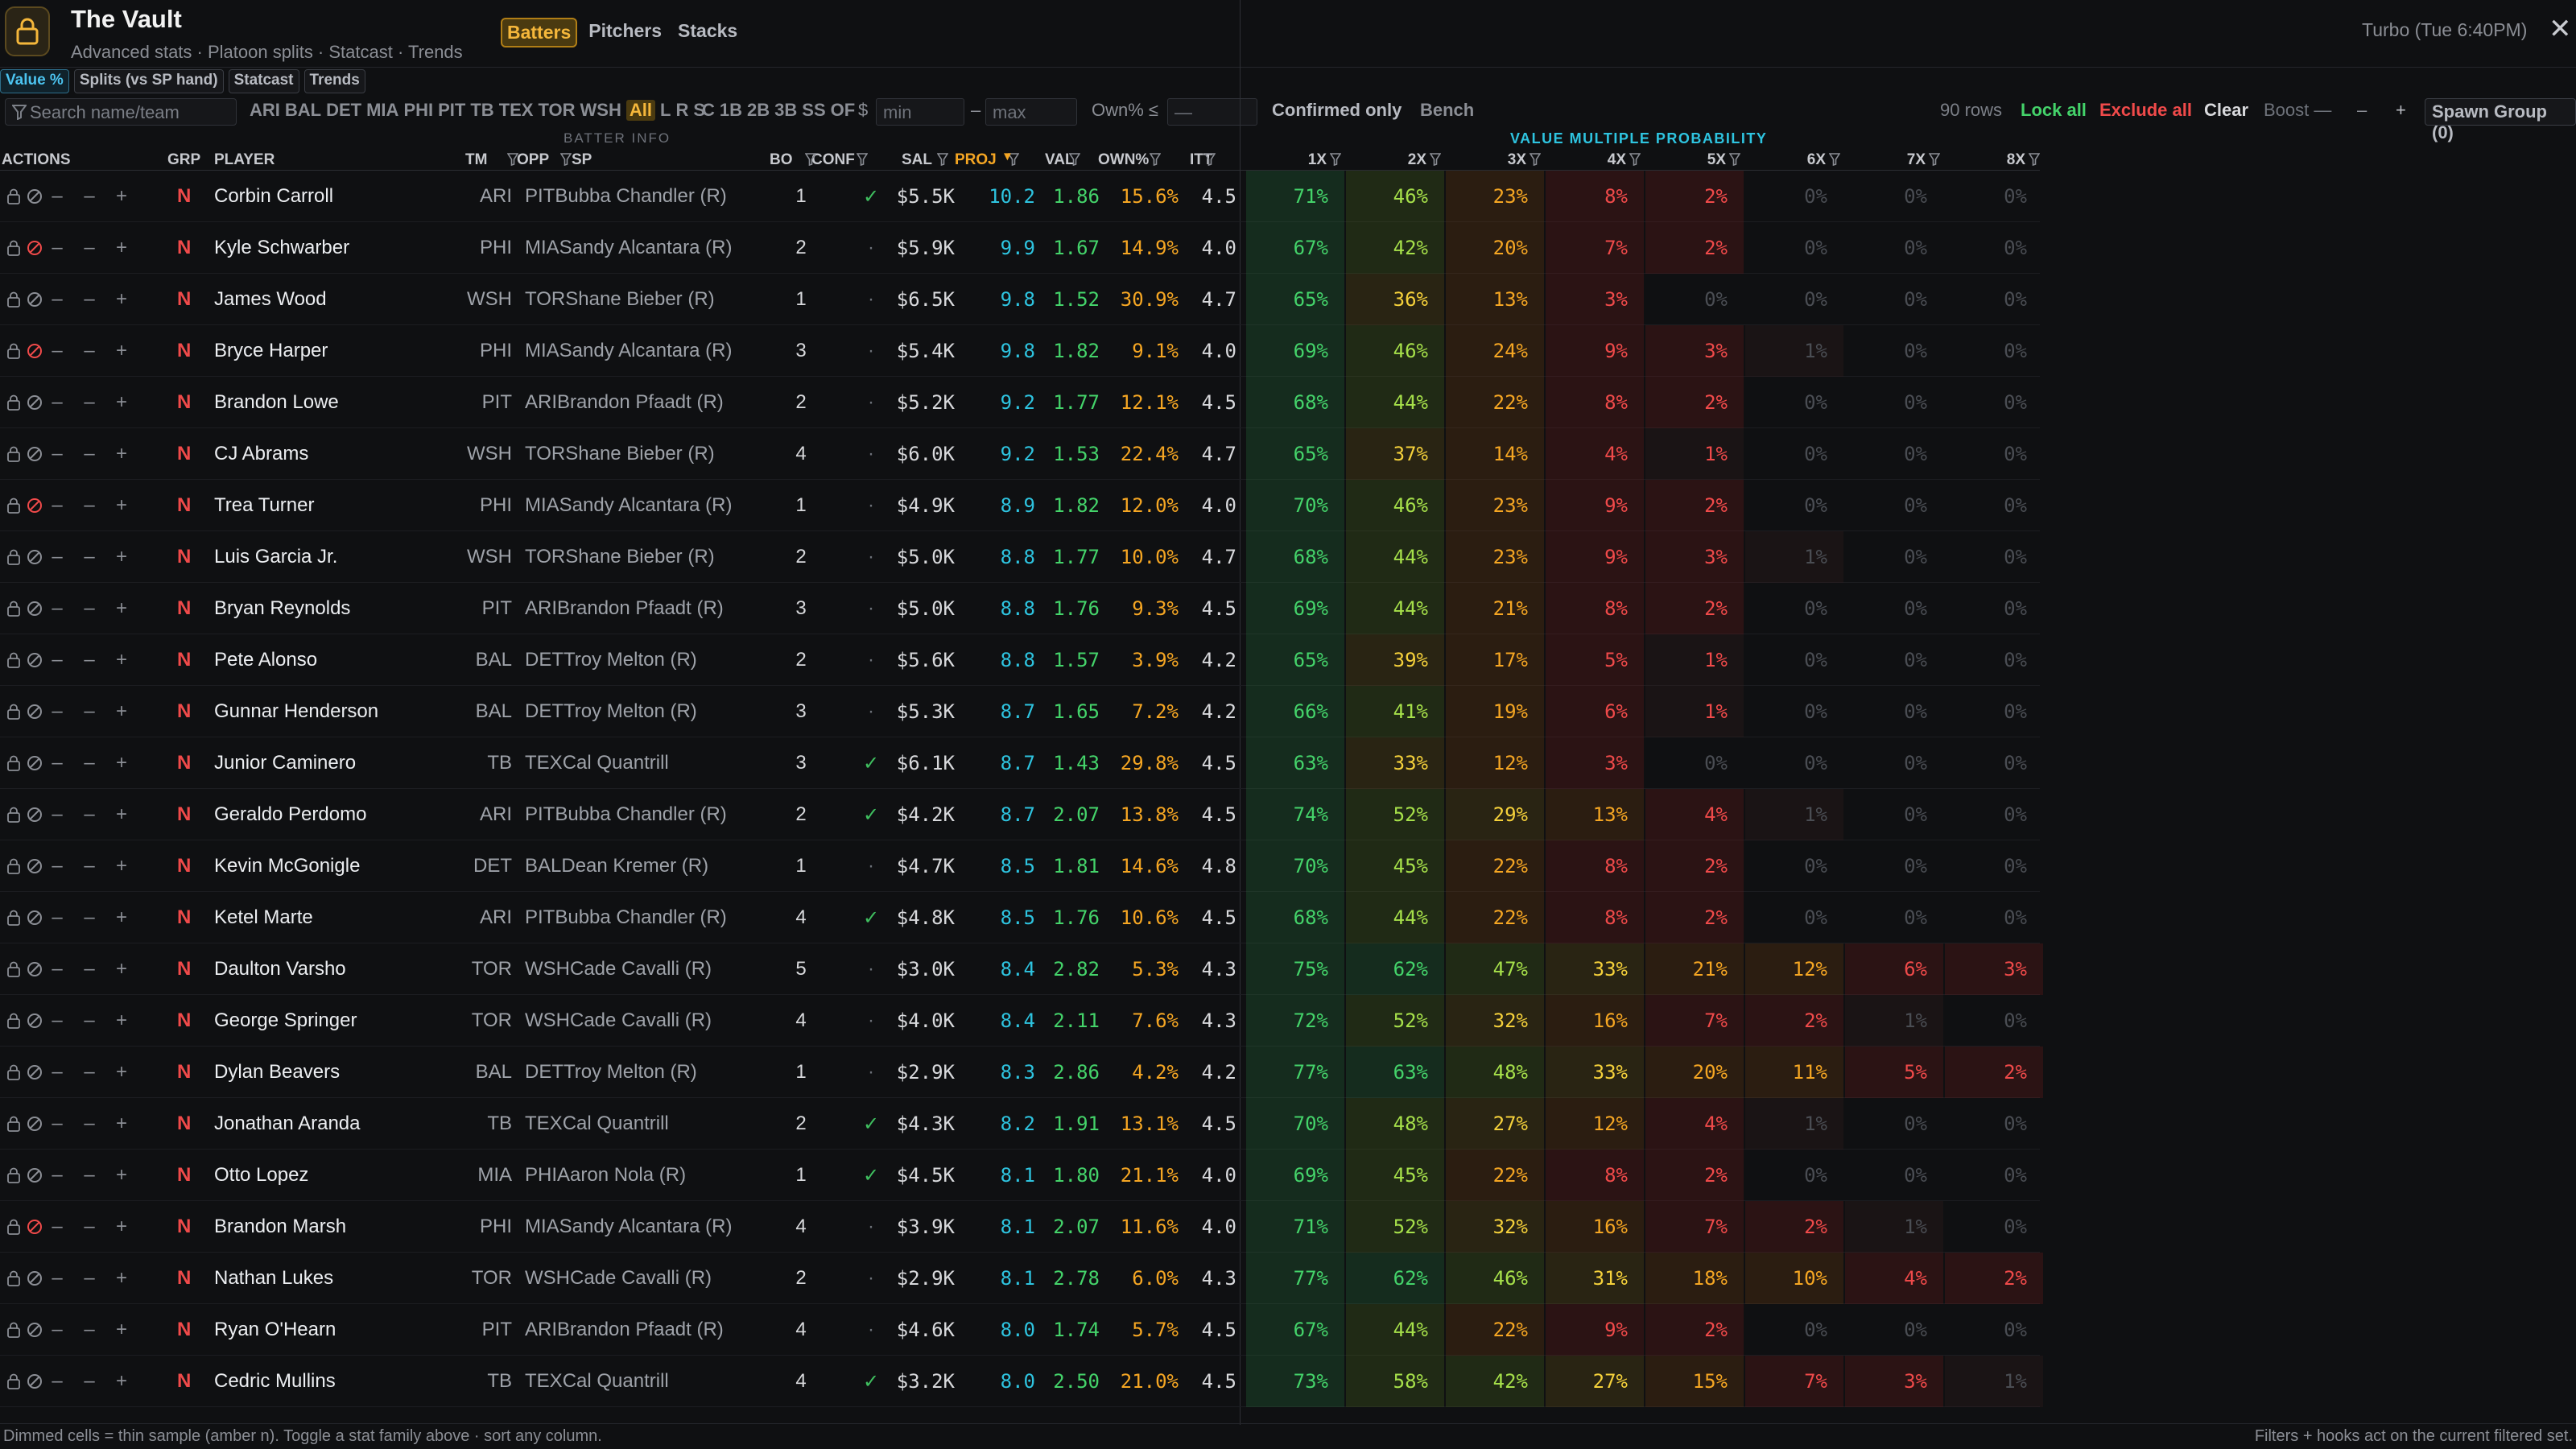 Image resolution: width=2576 pixels, height=1449 pixels. I want to click on col-mult-6x: 6X, so click(1816, 159).